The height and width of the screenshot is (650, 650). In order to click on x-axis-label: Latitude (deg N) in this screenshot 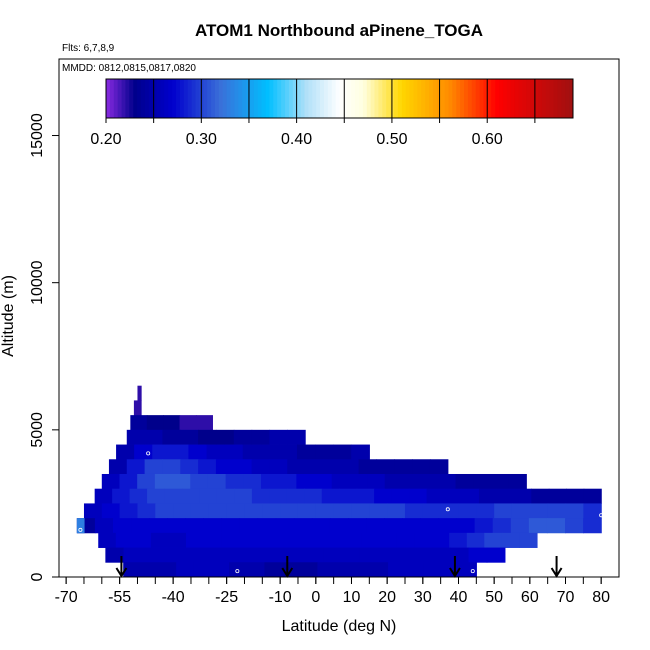, I will do `click(339, 626)`.